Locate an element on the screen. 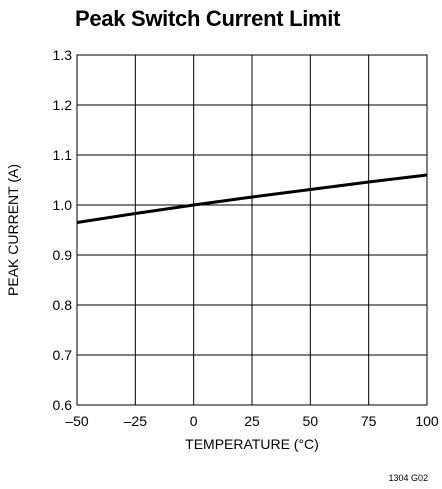  y-tick-labels: 0.6 0.7 0.8 0.9 1.0 1.1 1.2 1.3 is located at coordinates (63, 230).